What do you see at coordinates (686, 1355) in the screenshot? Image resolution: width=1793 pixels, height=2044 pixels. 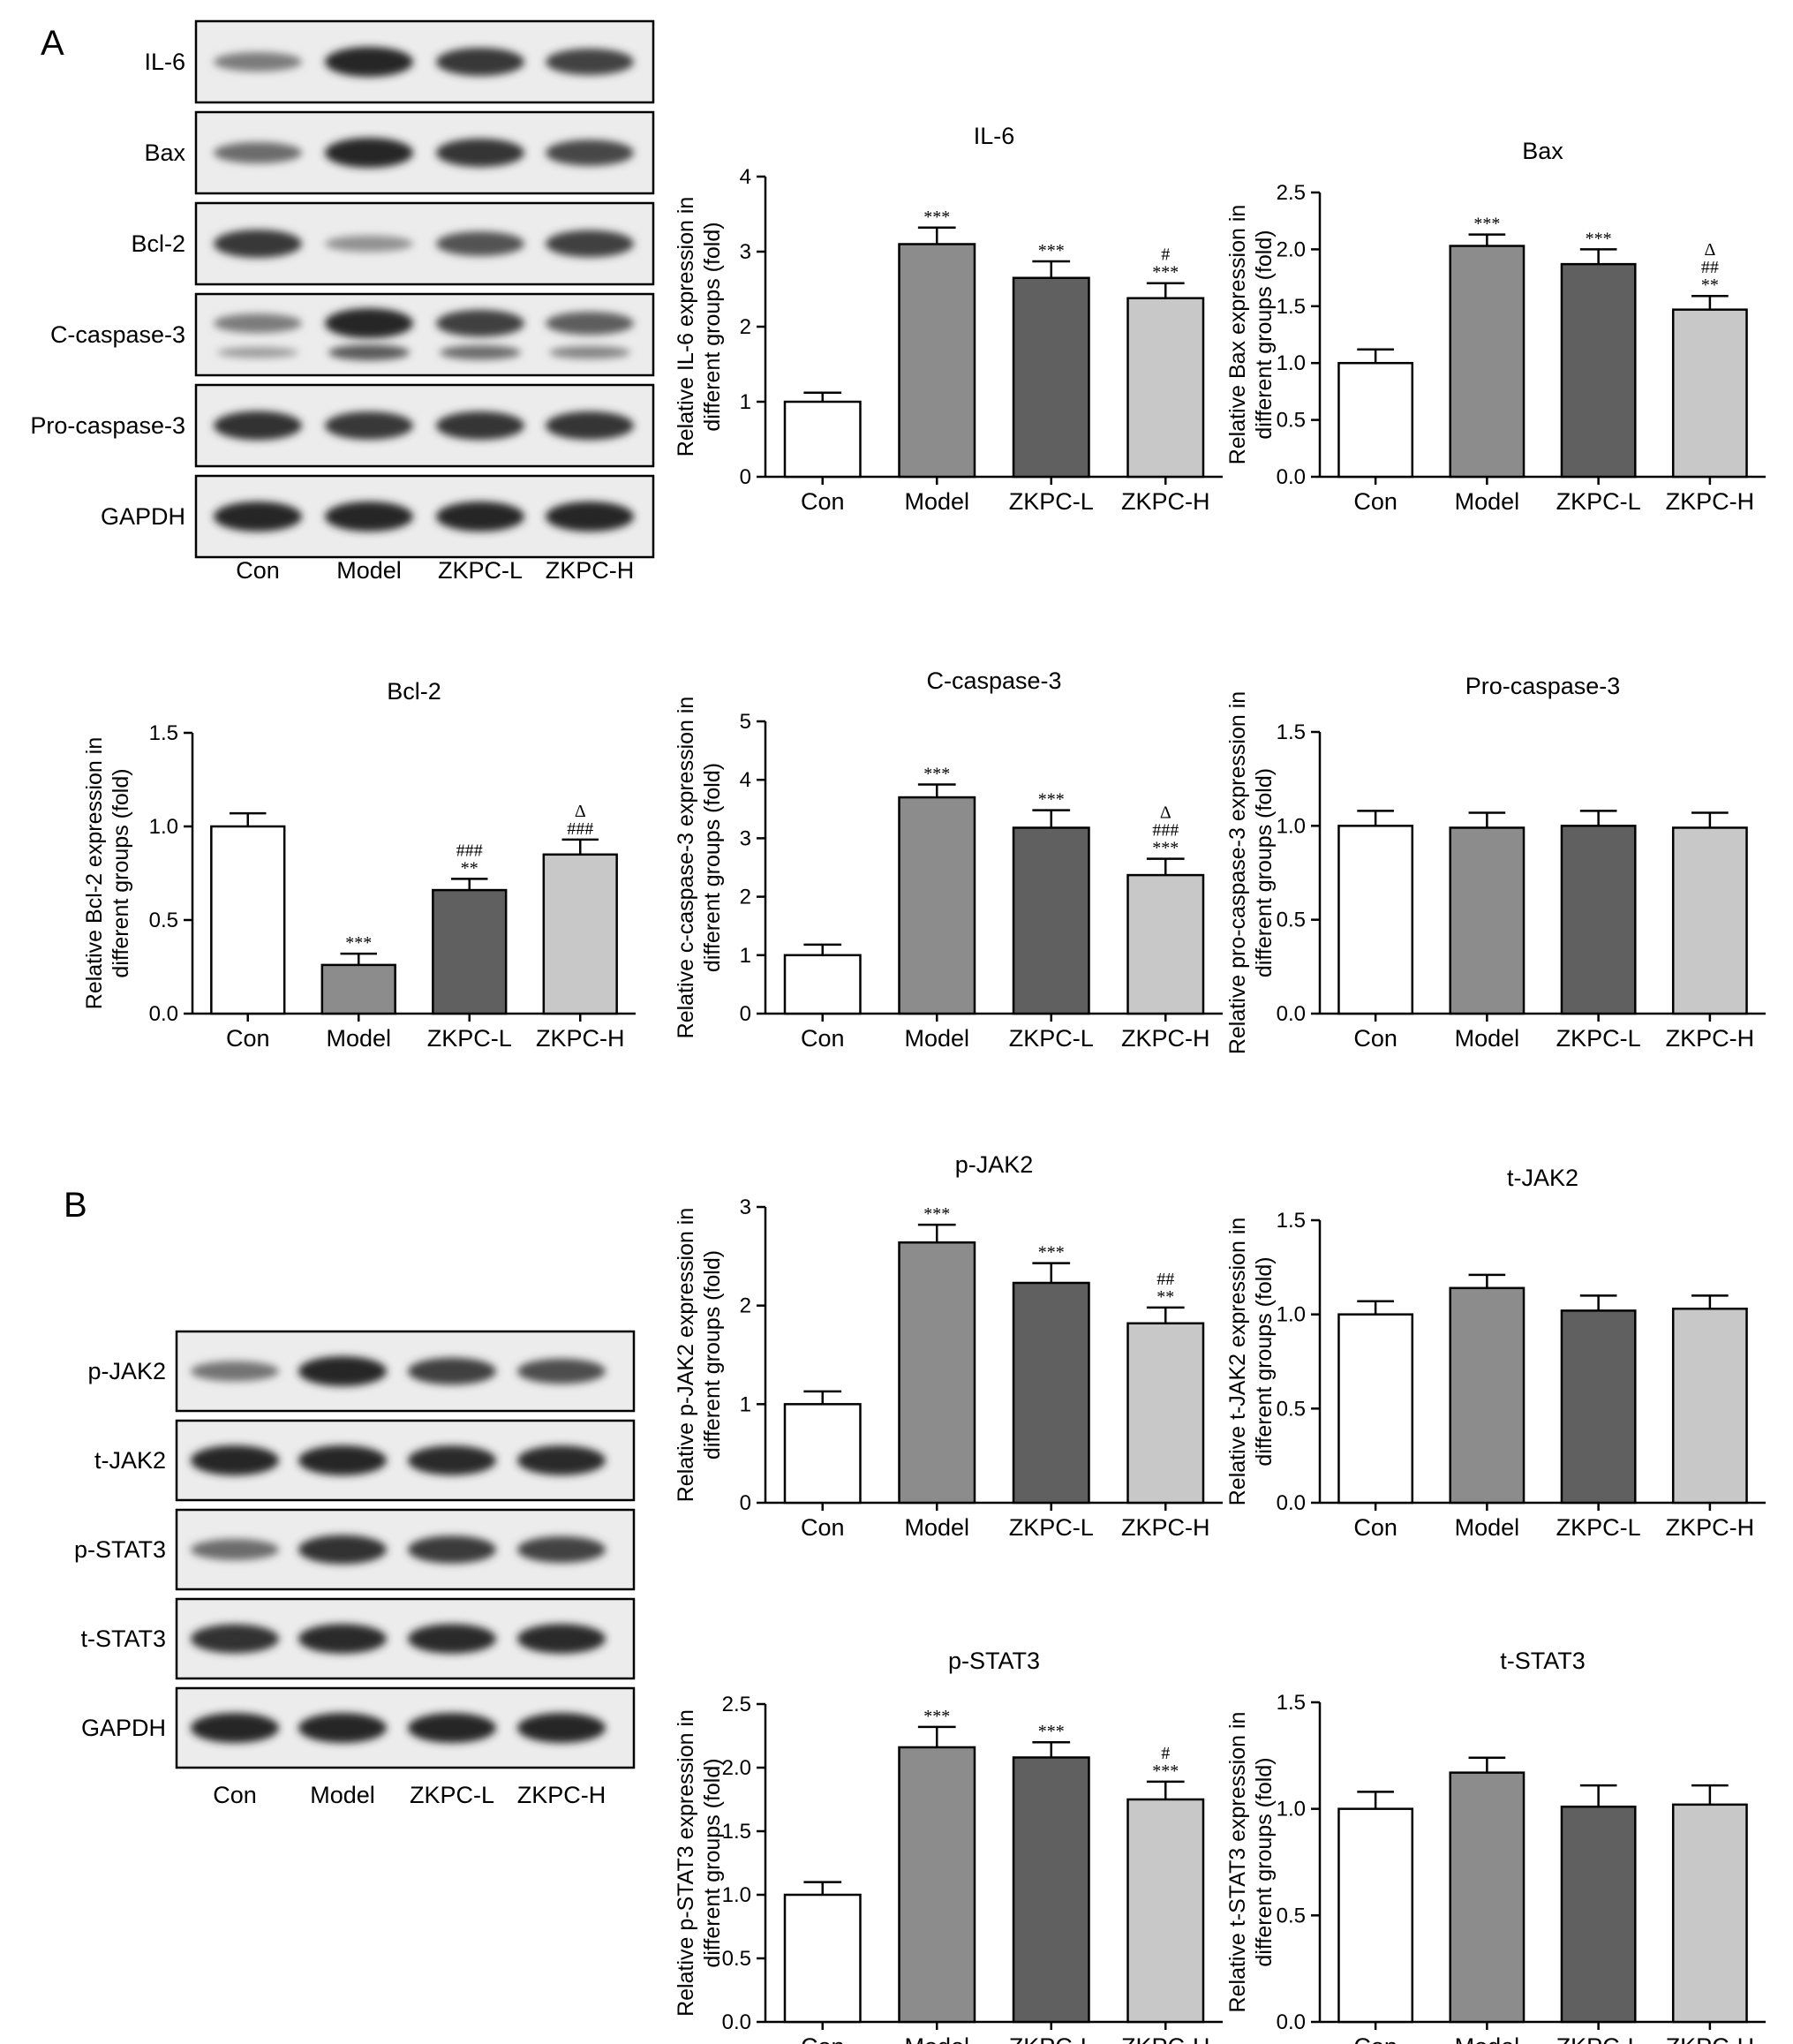 I see `y-axis-label-line: Relative p-JAK2 expression in` at bounding box center [686, 1355].